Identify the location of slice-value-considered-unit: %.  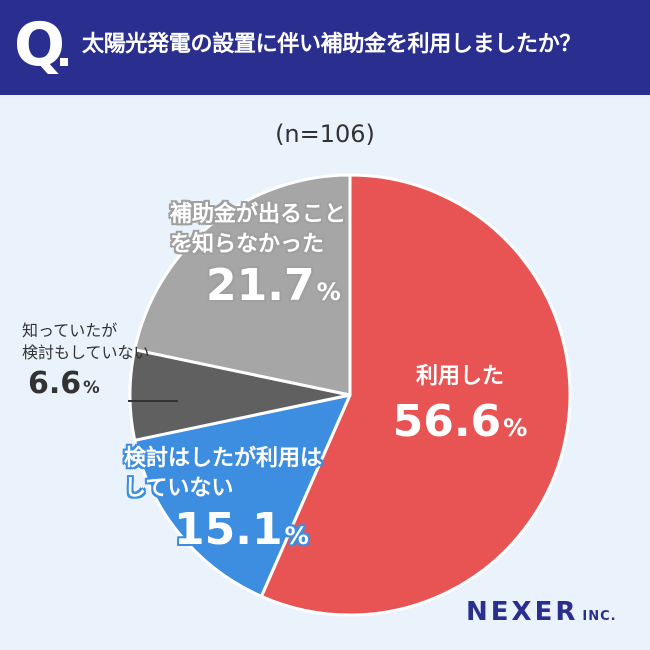
(296, 536).